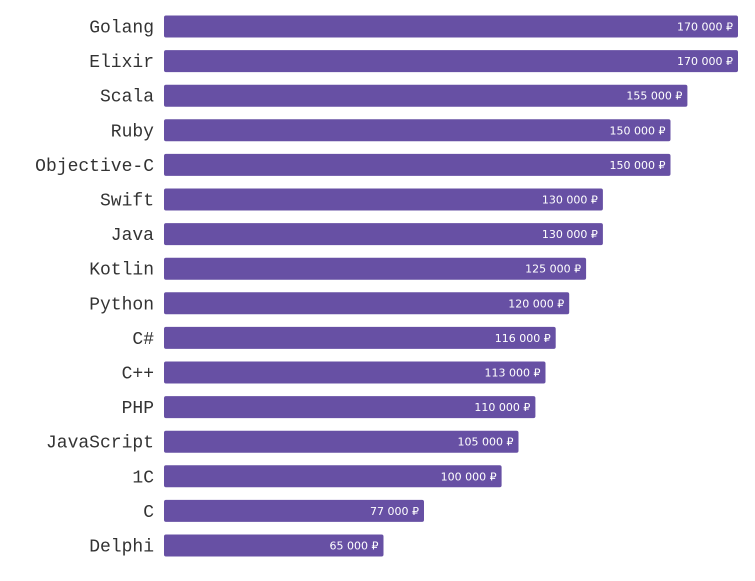  Describe the element at coordinates (121, 305) in the screenshot. I see `category-label-8: Python` at that location.